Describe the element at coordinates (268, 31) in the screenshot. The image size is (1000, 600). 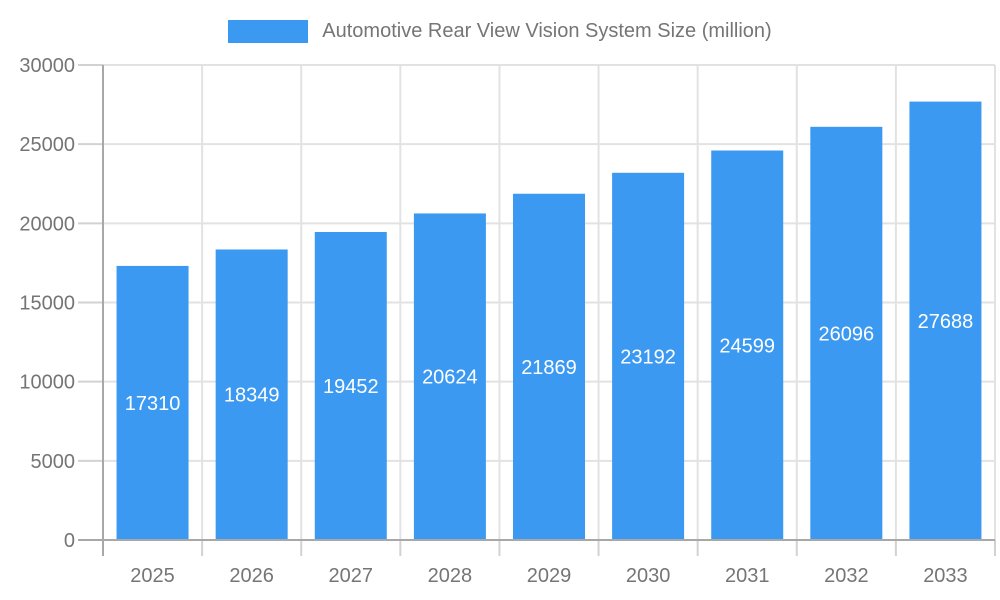
I see `legend-swatch-icon` at that location.